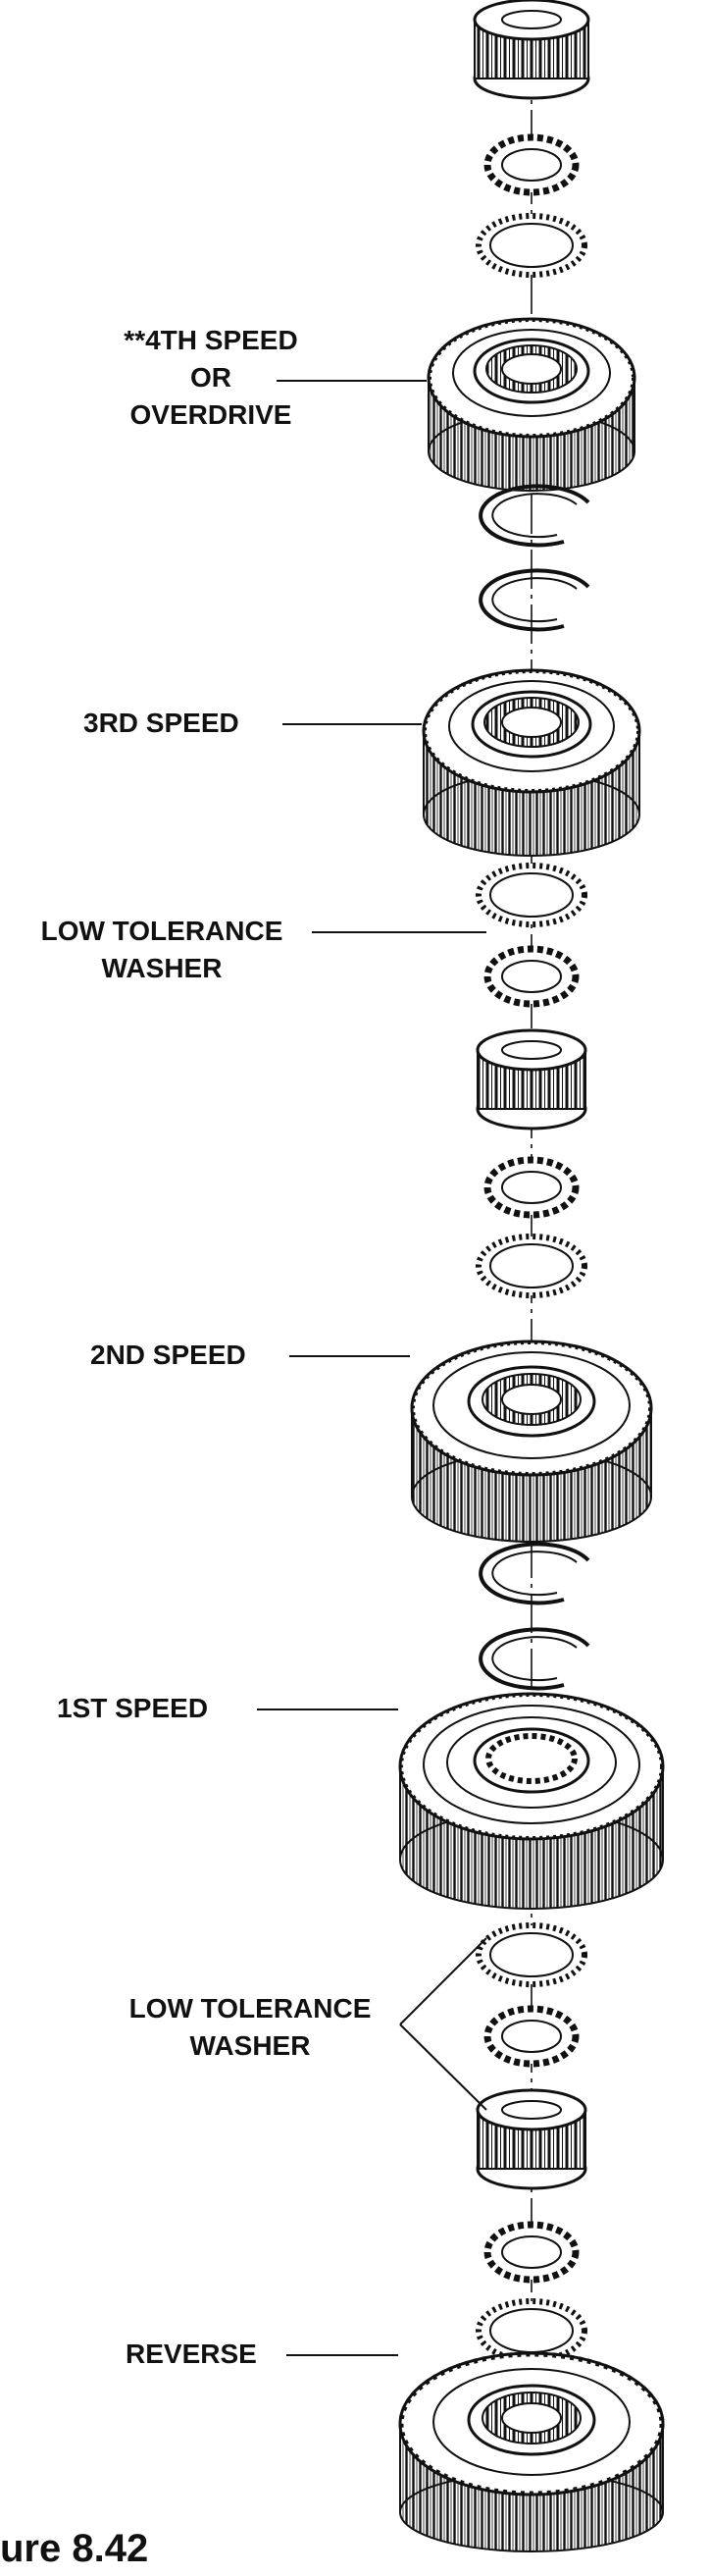 The width and height of the screenshot is (710, 2576). I want to click on low-tolerance-washer-2-lower, so click(531, 2252).